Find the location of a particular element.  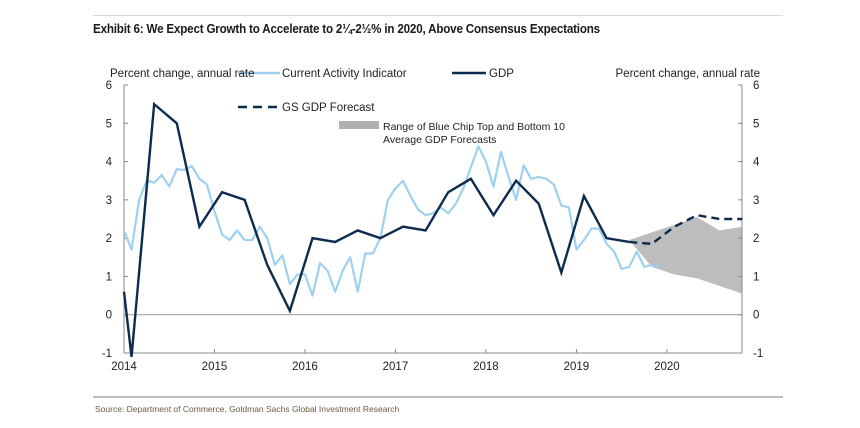

y-tick-label-right: 4 is located at coordinates (756, 163).